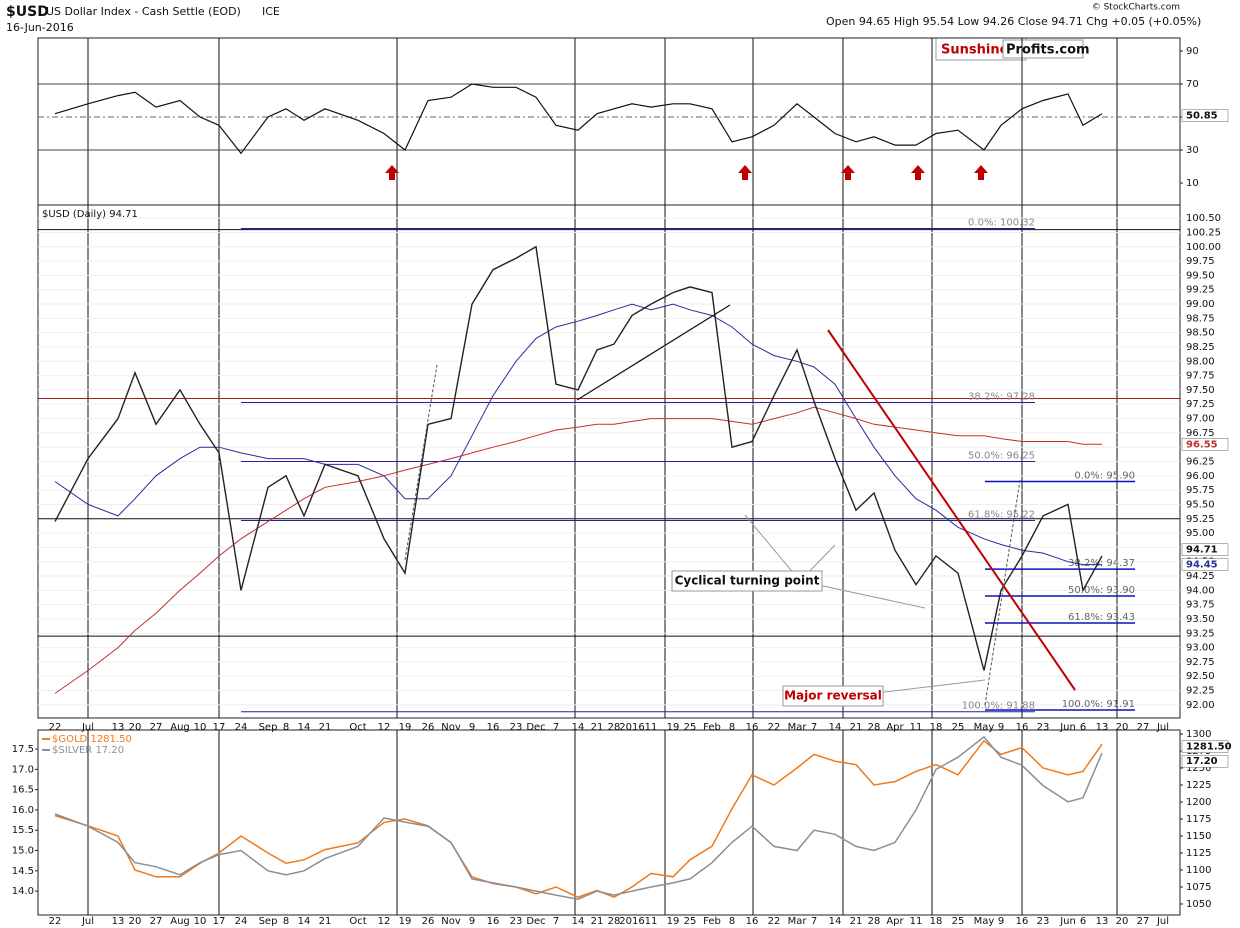 This screenshot has height=928, width=1240. Describe the element at coordinates (451, 727) in the screenshot. I see `x-tick-label: Nov` at that location.